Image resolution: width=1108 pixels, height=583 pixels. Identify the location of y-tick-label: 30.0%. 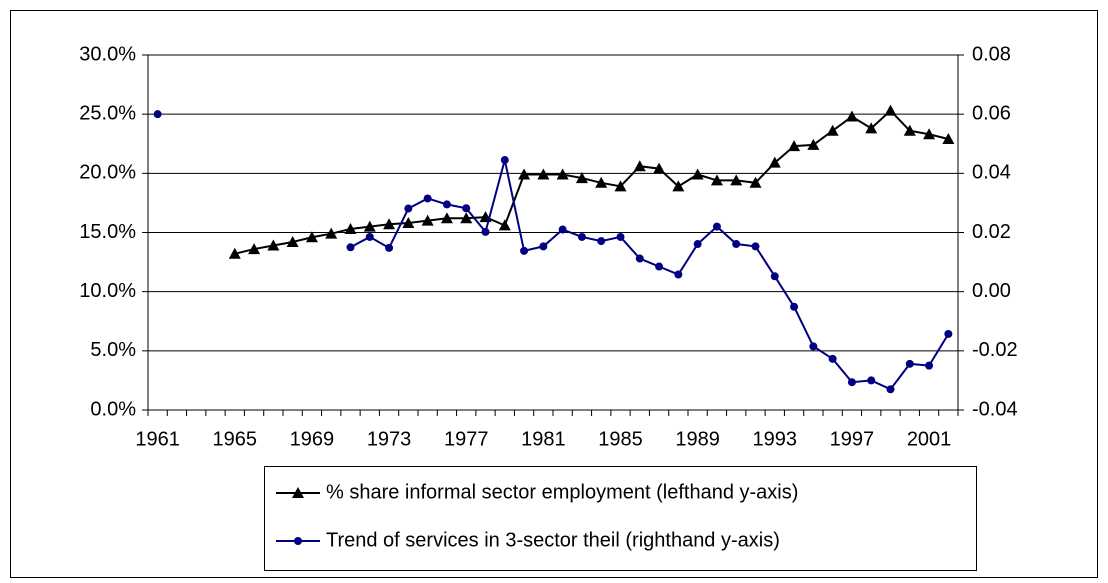
(107, 54).